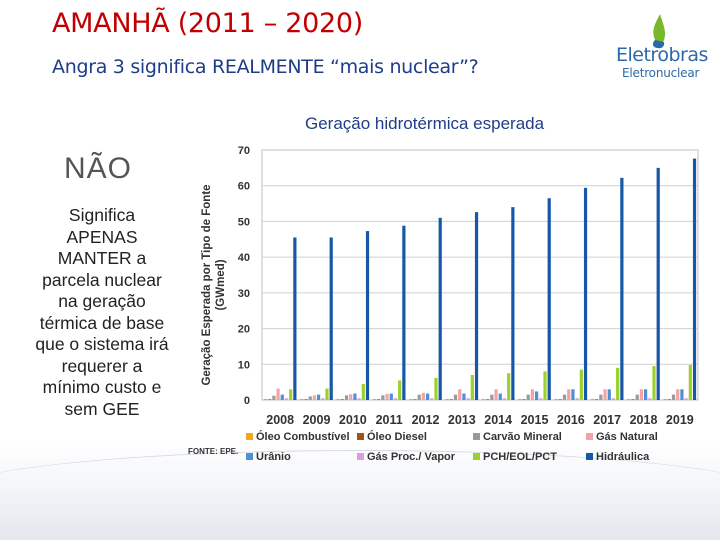 The width and height of the screenshot is (720, 541). What do you see at coordinates (244, 258) in the screenshot?
I see `y-tick-label: 40` at bounding box center [244, 258].